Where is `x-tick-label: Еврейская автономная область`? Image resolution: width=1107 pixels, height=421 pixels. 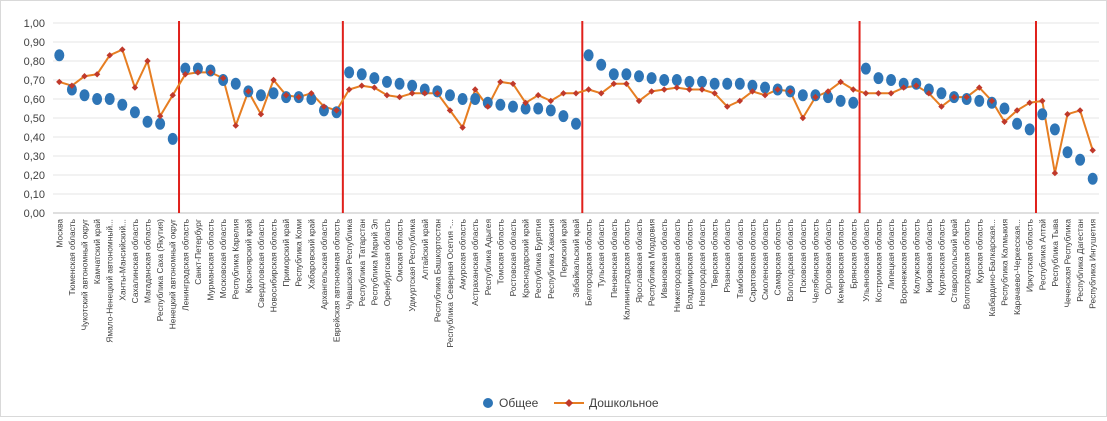
x-tick-label: Еврейская автономная область is located at coordinates (337, 280).